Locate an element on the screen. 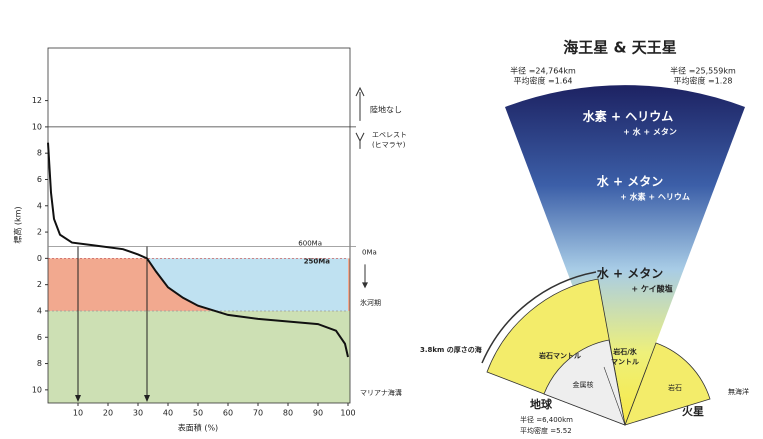 This screenshot has height=439, width=763. layer-sub: + ケイ酸塩 is located at coordinates (651, 289).